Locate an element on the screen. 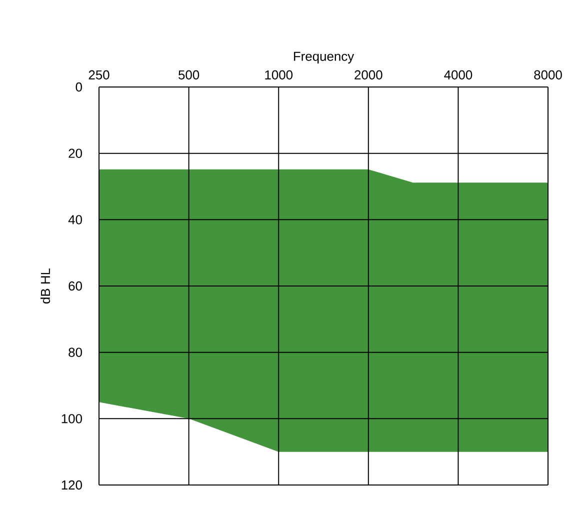  y-tick-label: 20 is located at coordinates (75, 153).